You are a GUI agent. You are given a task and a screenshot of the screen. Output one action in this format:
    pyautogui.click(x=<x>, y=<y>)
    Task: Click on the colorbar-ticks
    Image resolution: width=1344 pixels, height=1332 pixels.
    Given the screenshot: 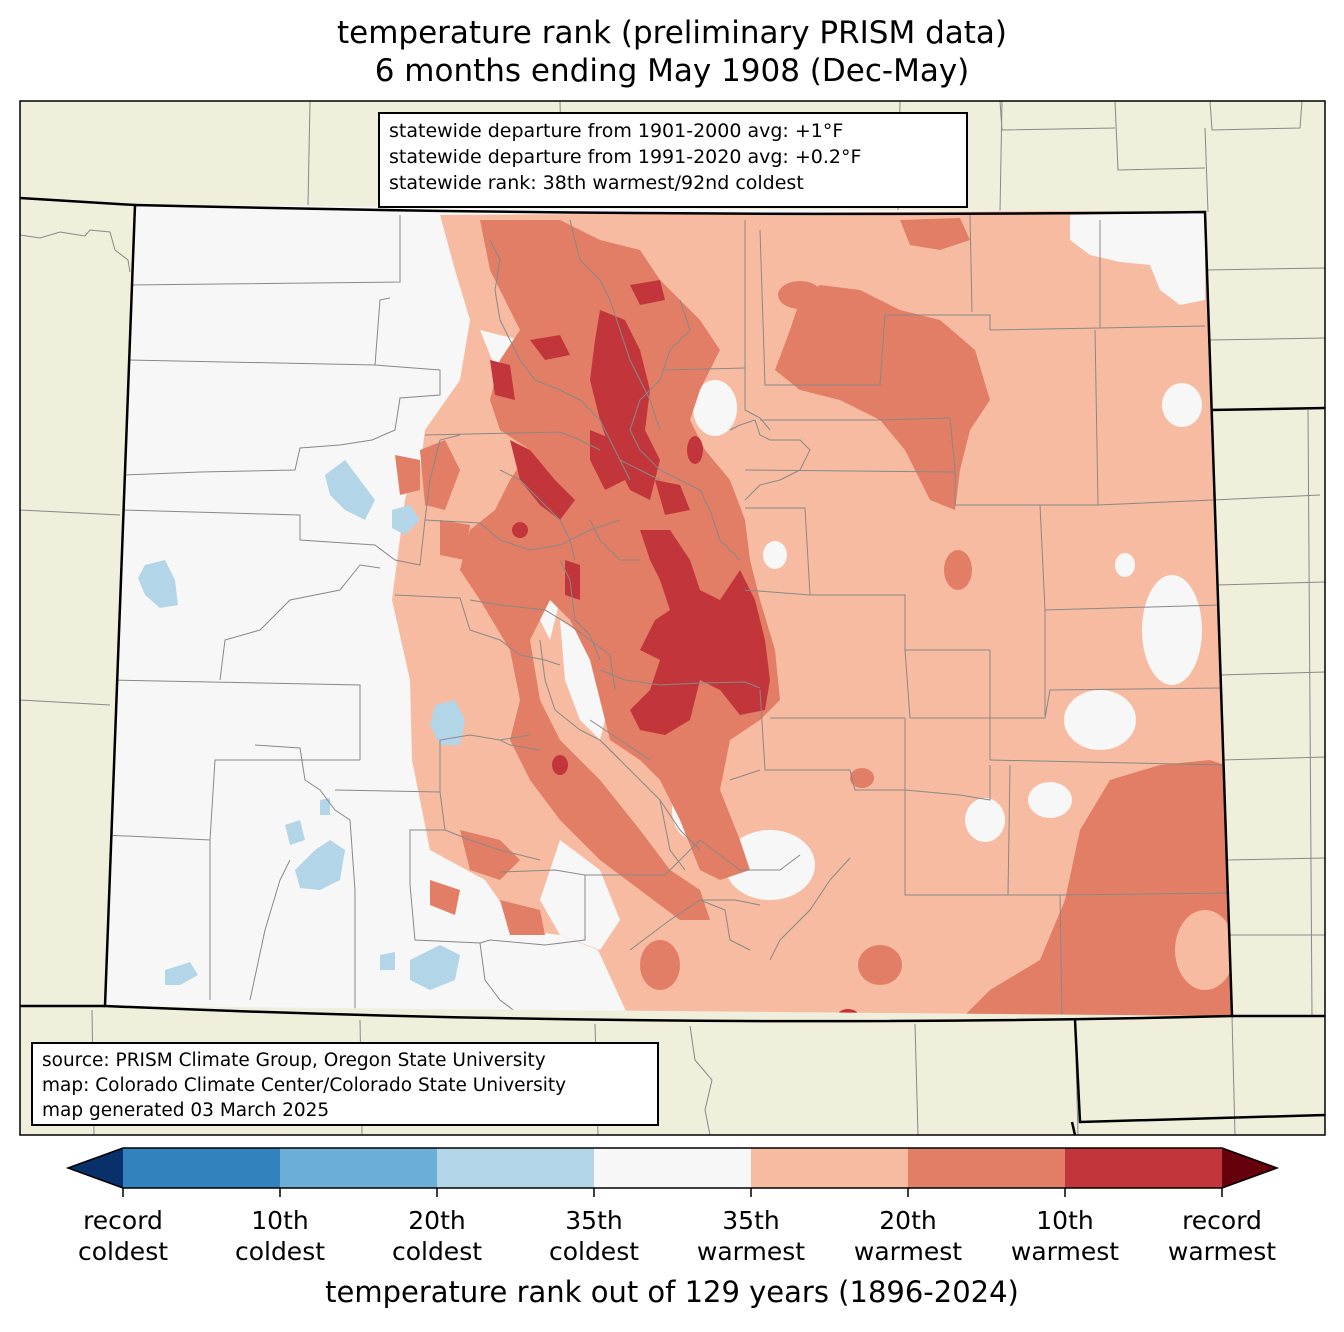 What is the action you would take?
    pyautogui.click(x=672, y=1192)
    